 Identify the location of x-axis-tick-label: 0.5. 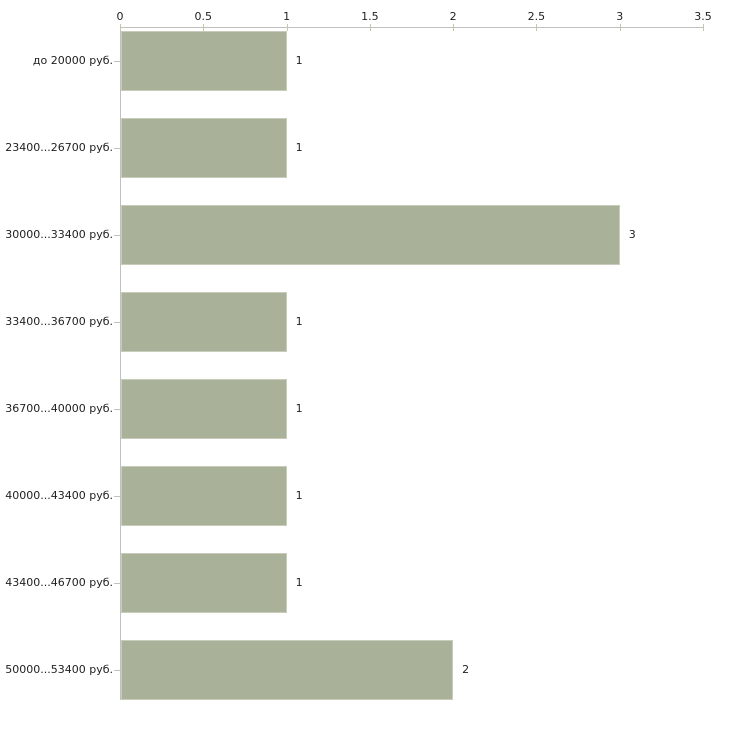
(203, 16).